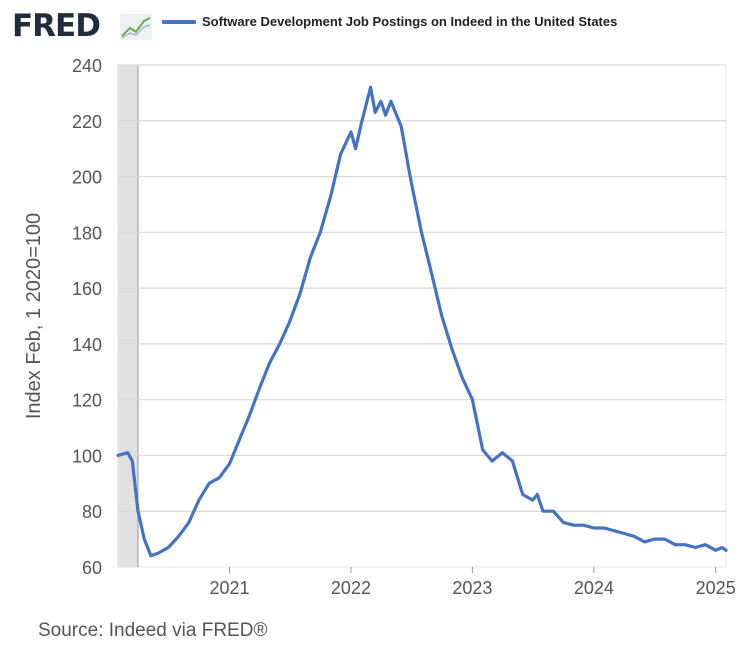 This screenshot has height=645, width=740. Describe the element at coordinates (87, 345) in the screenshot. I see `y-tick-label: 140` at that location.